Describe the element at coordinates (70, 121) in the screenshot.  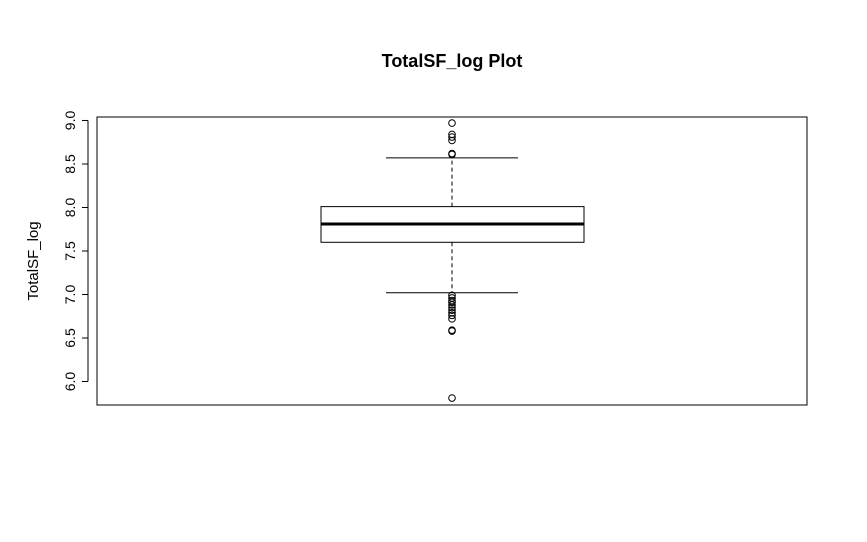
I see `y-tick-label: 9.0` at that location.